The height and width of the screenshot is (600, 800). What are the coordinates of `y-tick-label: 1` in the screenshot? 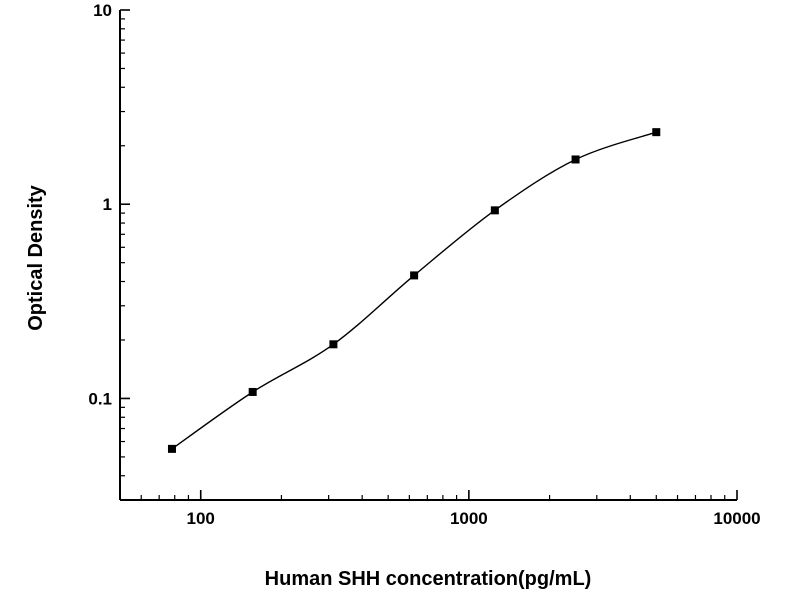 It's located at (107, 204).